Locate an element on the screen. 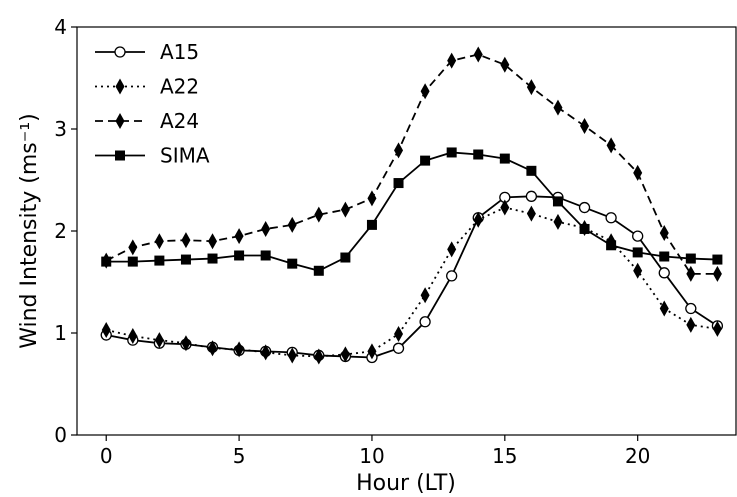  legend-label: A15 is located at coordinates (179, 52).